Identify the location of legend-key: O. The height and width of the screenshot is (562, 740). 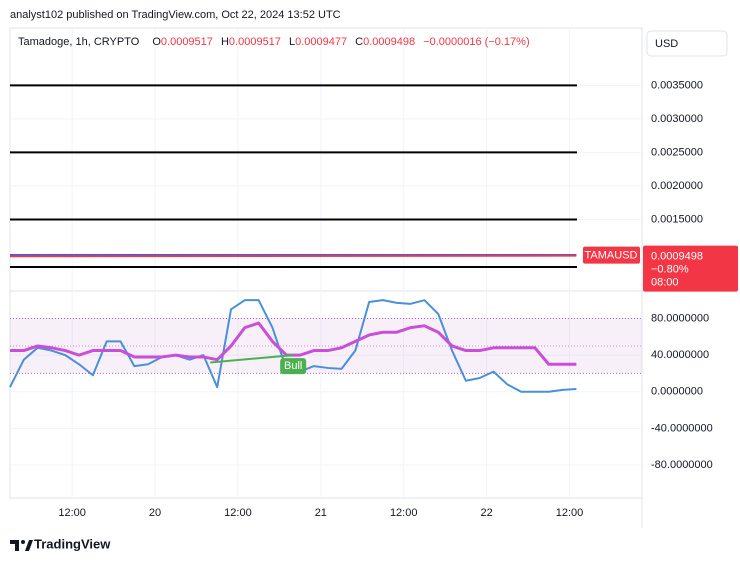
(156, 42).